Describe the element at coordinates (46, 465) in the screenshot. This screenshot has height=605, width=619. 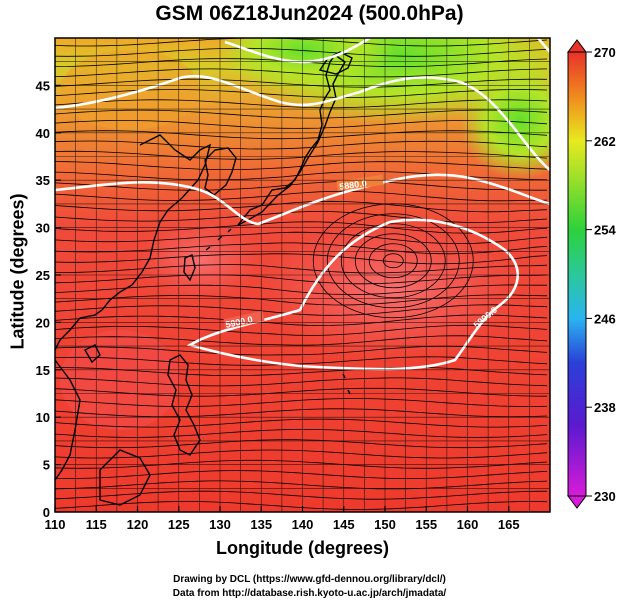
I see `y-tick-label: 5` at that location.